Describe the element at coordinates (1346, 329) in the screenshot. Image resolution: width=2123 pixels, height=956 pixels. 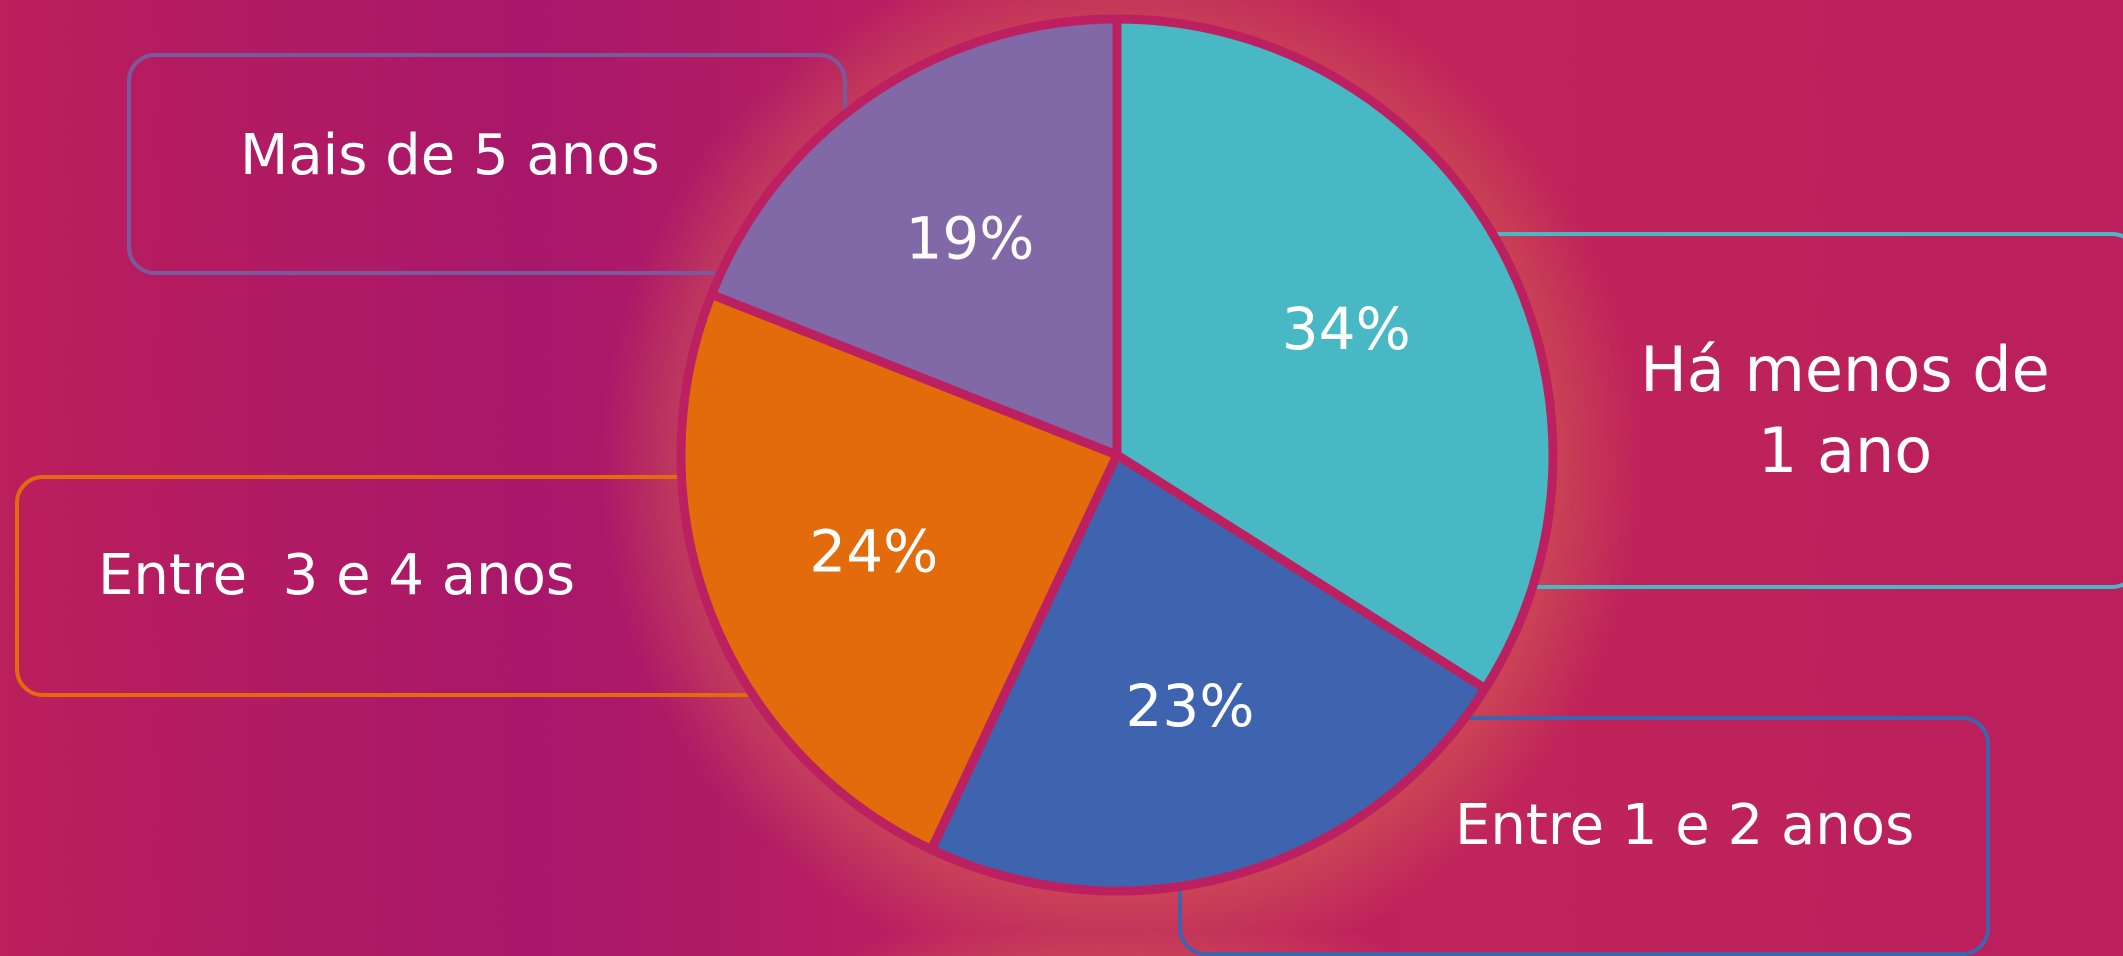
I see `pie-slice-label-0: 34%` at that location.